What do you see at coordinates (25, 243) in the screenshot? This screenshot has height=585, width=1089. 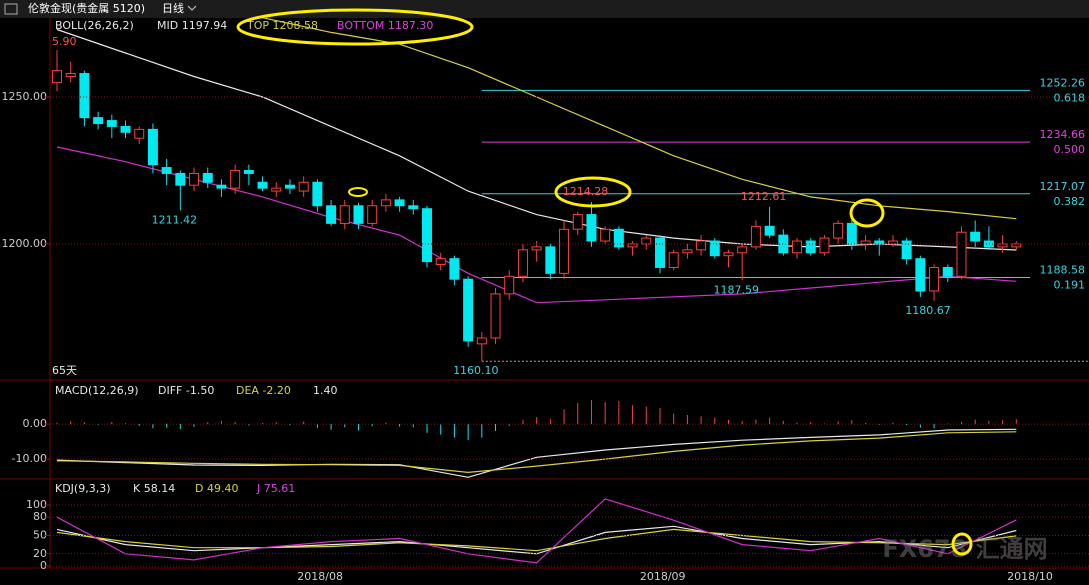 I see `y-tick-label: 1200.00` at bounding box center [25, 243].